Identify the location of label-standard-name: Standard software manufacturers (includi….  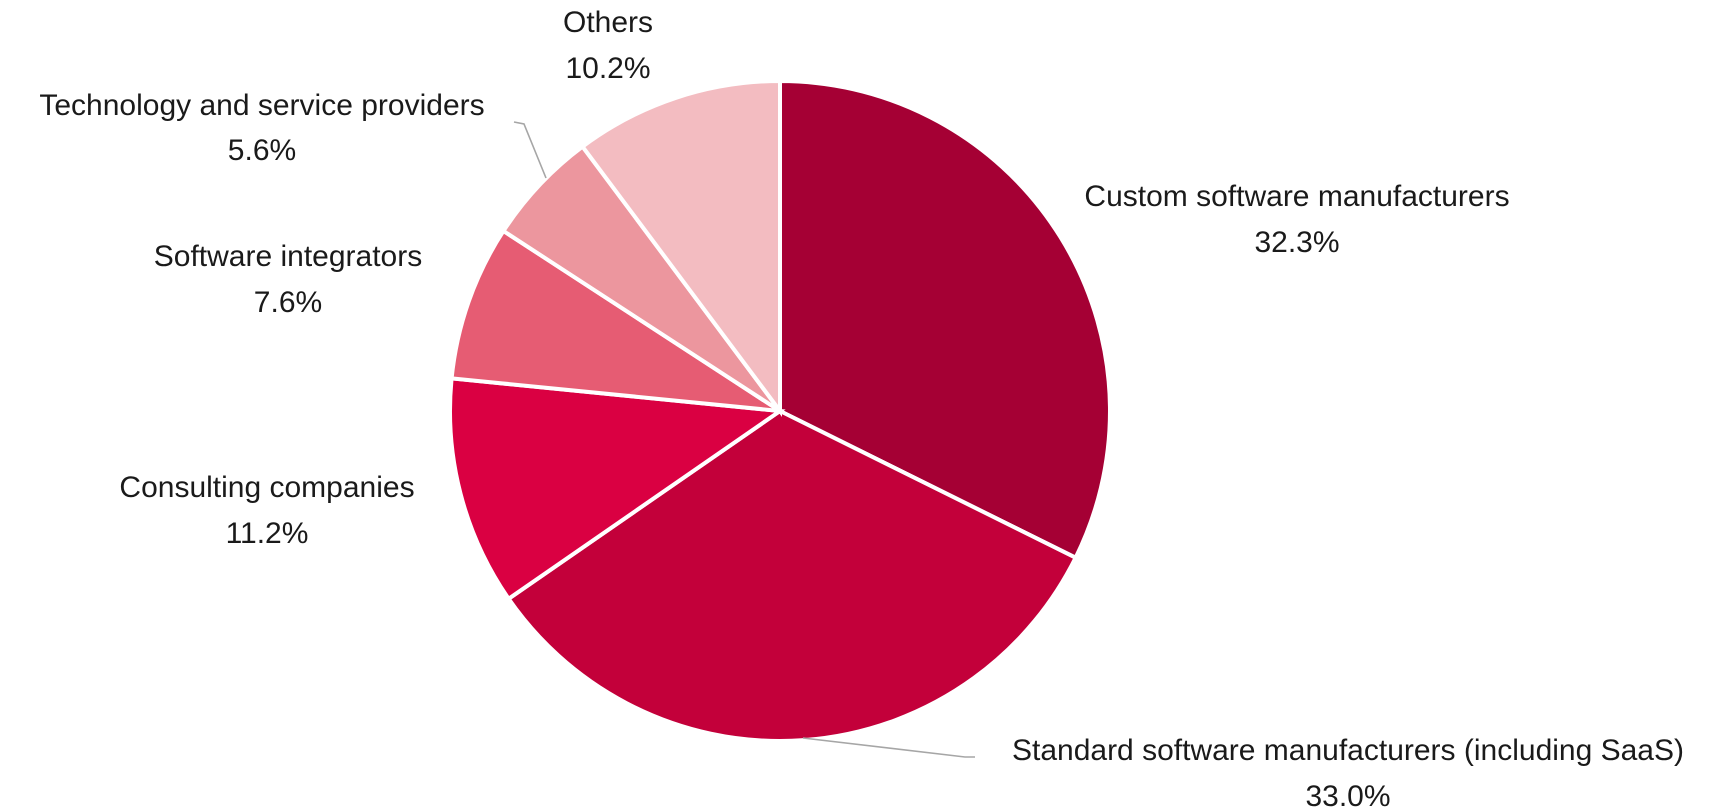
(1348, 750).